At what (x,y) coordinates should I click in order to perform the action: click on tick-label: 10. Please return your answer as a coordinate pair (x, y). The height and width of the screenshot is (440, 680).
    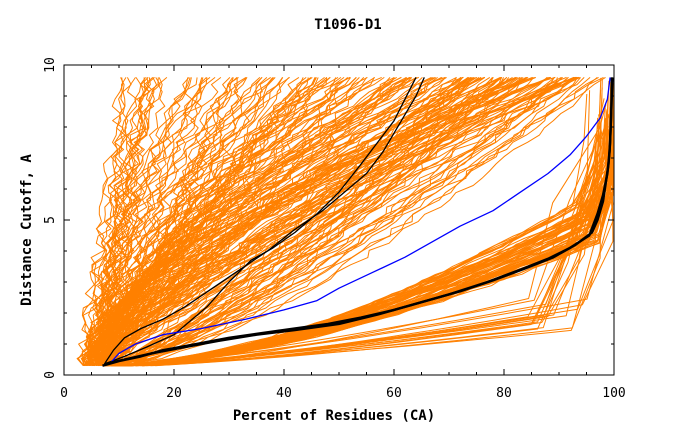
    Looking at the image, I should click on (50, 65).